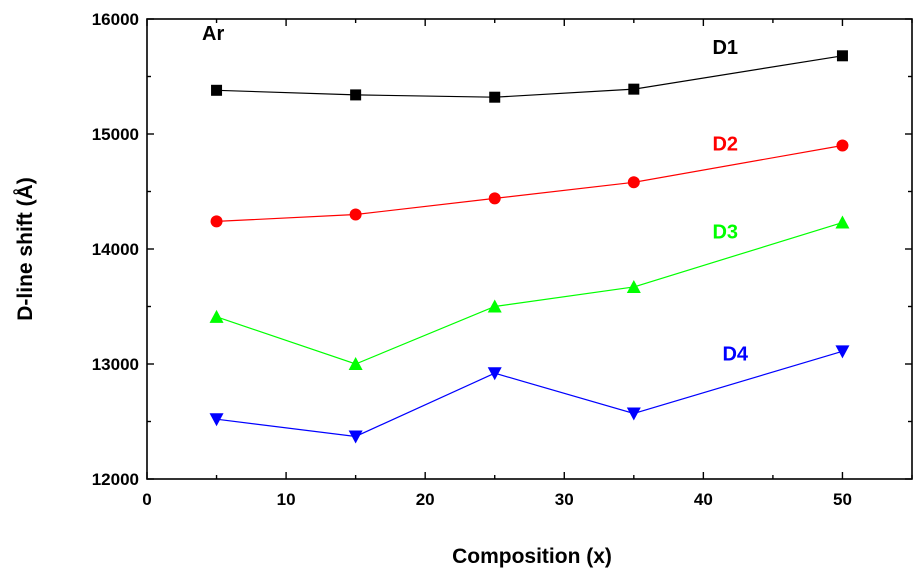 This screenshot has height=578, width=919. What do you see at coordinates (25, 248) in the screenshot?
I see `y-axis-title: D-line shift (Å)` at bounding box center [25, 248].